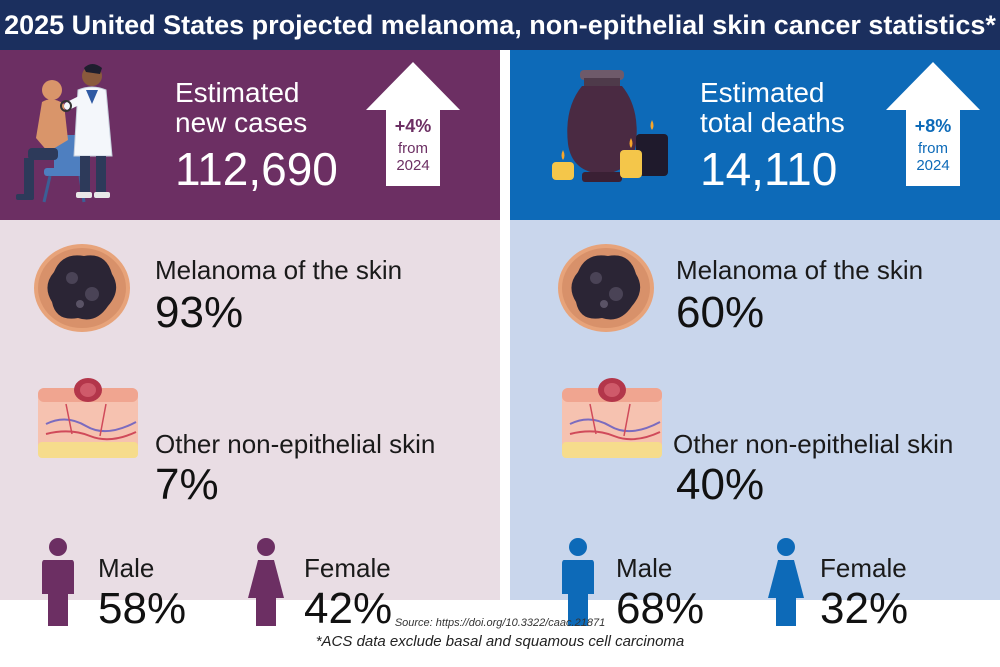  Describe the element at coordinates (241, 122) in the screenshot. I see `new-cases-label-line2: new cases` at that location.